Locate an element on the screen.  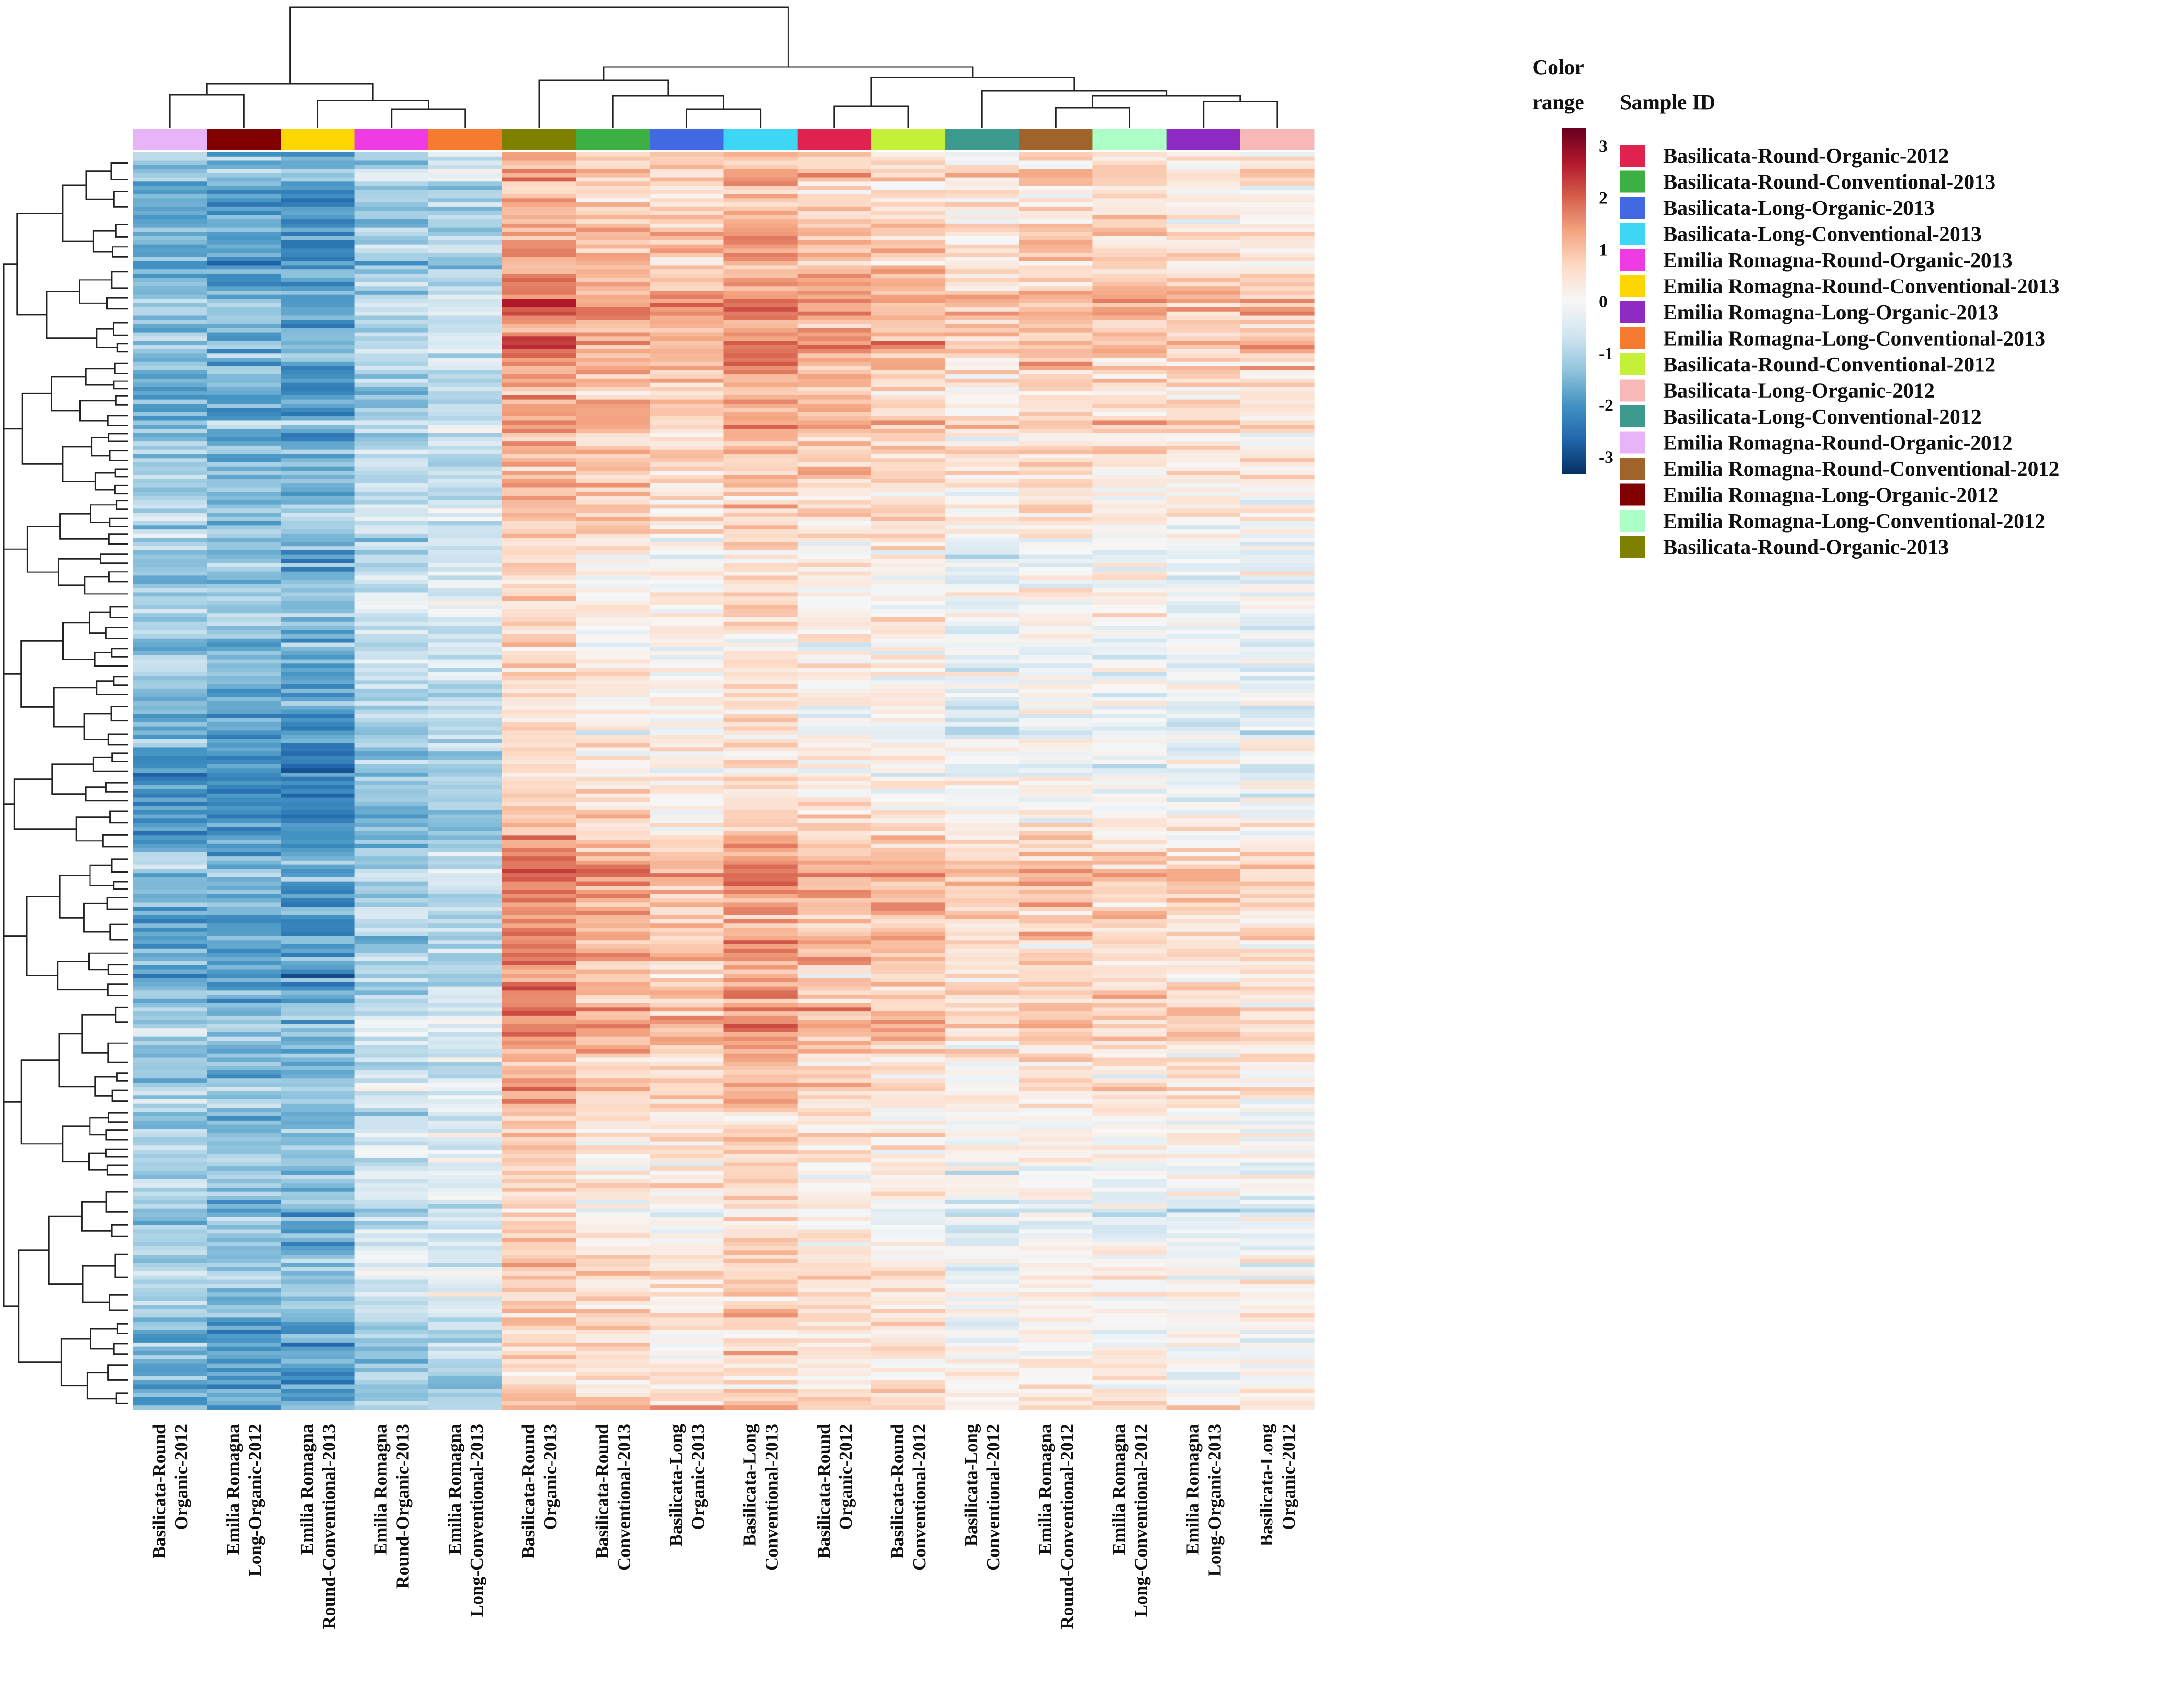
column-label: Emilia Romagna Round-Organic-2013 is located at coordinates (392, 1507).